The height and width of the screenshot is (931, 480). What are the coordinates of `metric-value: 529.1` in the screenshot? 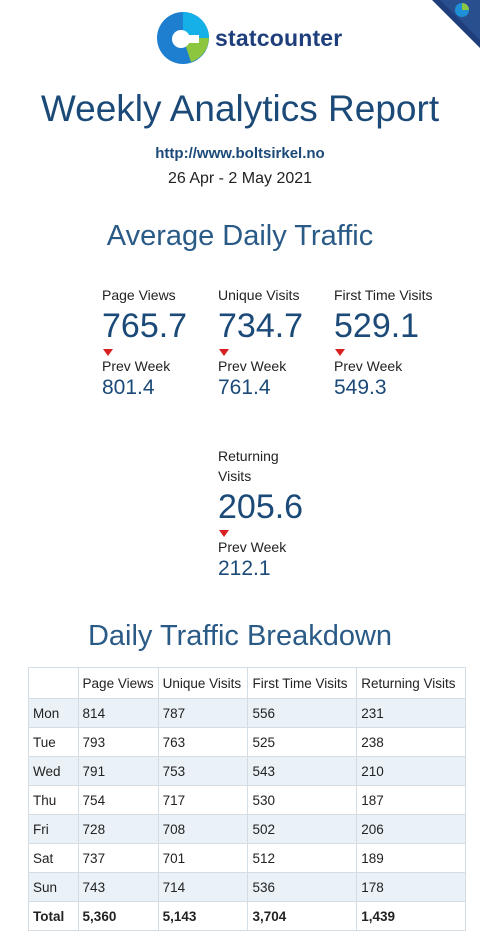 It's located at (377, 326).